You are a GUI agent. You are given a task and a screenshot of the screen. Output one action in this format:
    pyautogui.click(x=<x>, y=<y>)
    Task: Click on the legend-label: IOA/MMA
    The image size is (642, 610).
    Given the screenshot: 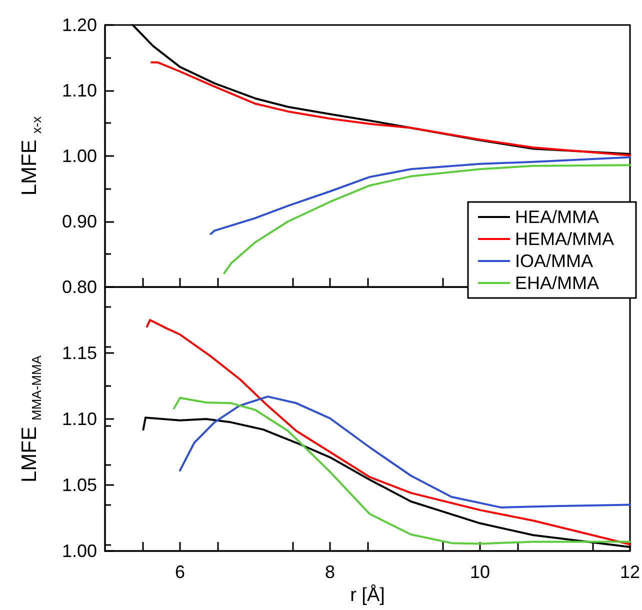 What is the action you would take?
    pyautogui.click(x=554, y=261)
    